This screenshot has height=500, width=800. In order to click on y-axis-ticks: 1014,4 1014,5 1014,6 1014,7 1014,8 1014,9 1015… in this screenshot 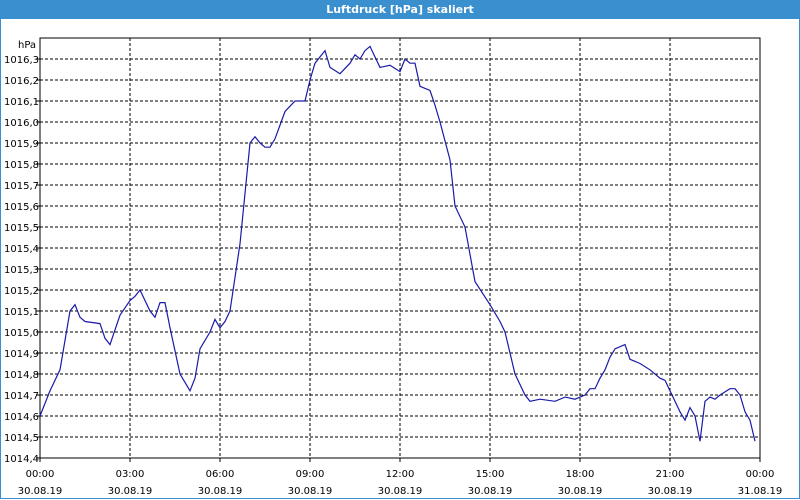, I will do `click(22, 260)`.